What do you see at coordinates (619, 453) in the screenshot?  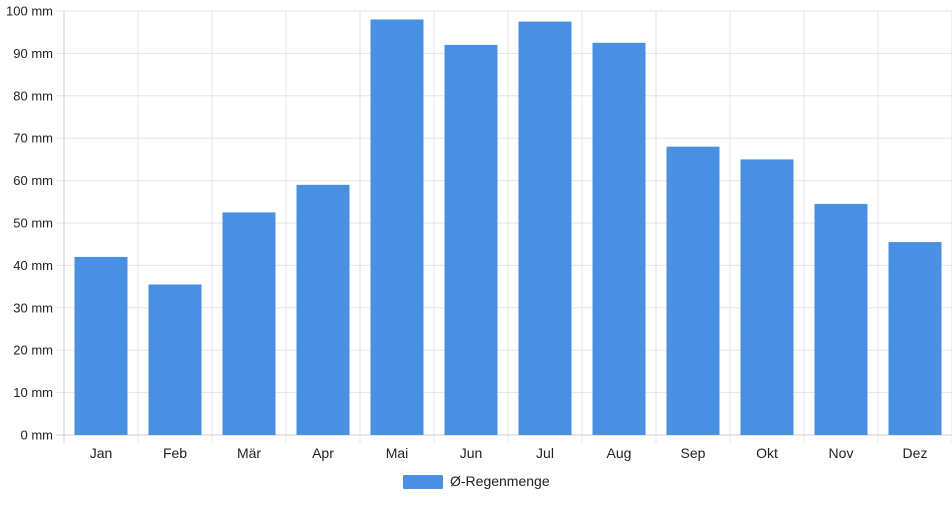 I see `x-tick-label: Aug` at bounding box center [619, 453].